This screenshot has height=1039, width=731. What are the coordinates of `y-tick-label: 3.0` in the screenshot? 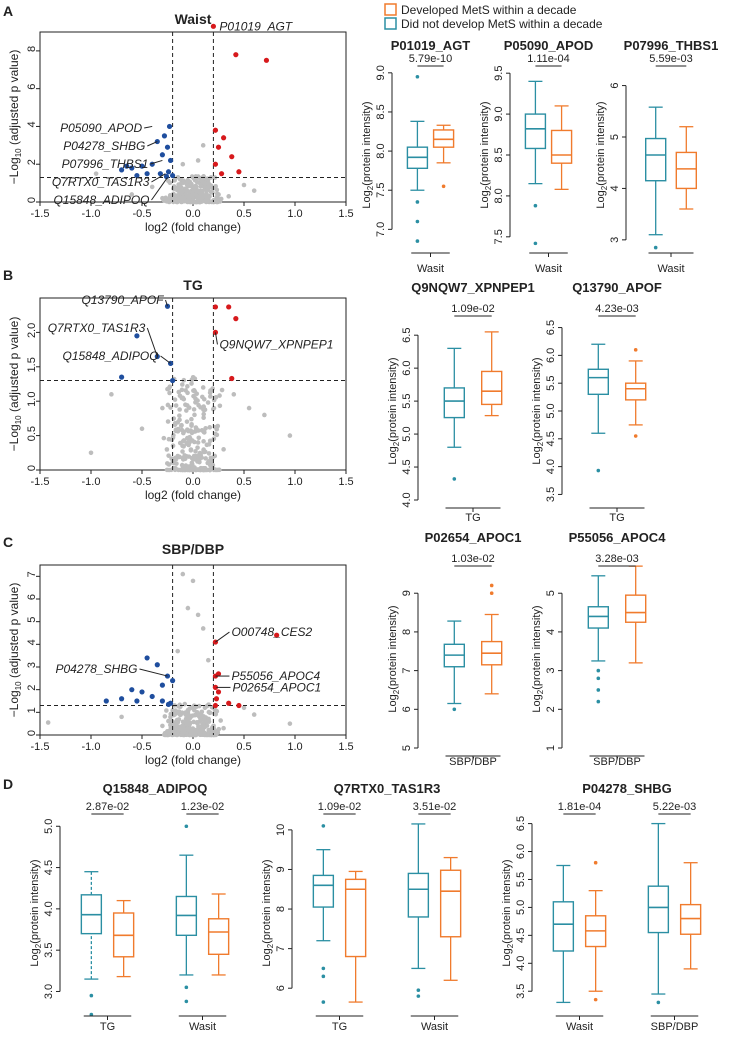 It's located at (49, 991).